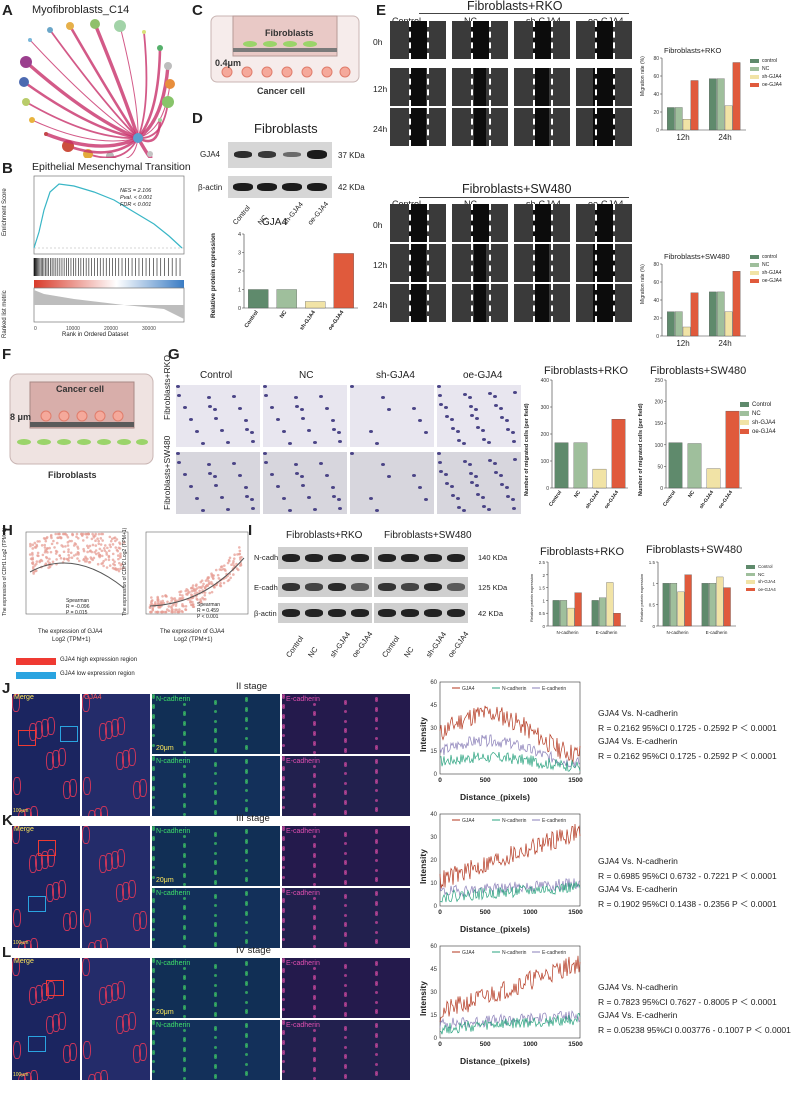 This screenshot has height=1116, width=791. Describe the element at coordinates (286, 72) in the screenshot. I see `cancer-cells` at that location.